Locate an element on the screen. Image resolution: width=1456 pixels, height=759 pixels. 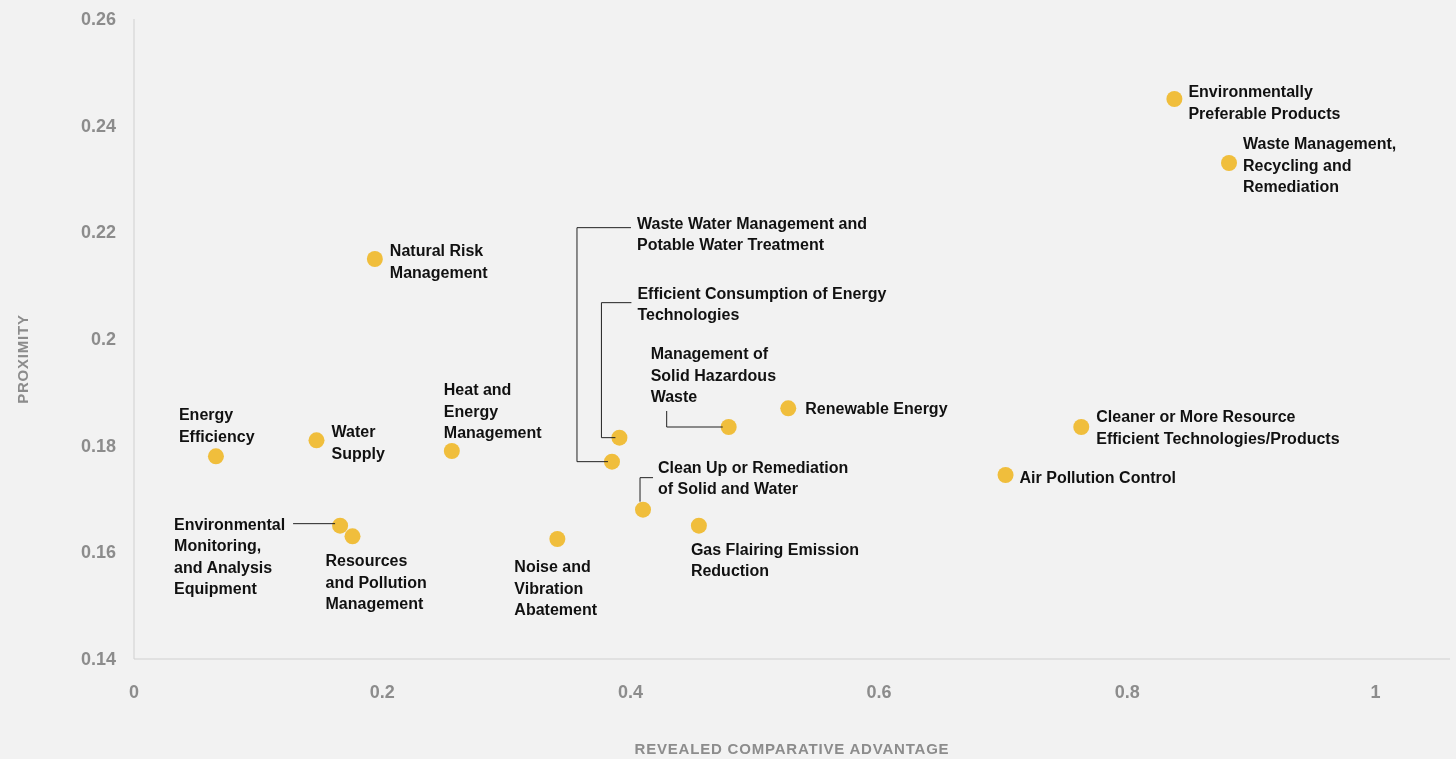
annotation: Renewable Energy is located at coordinates (876, 408).